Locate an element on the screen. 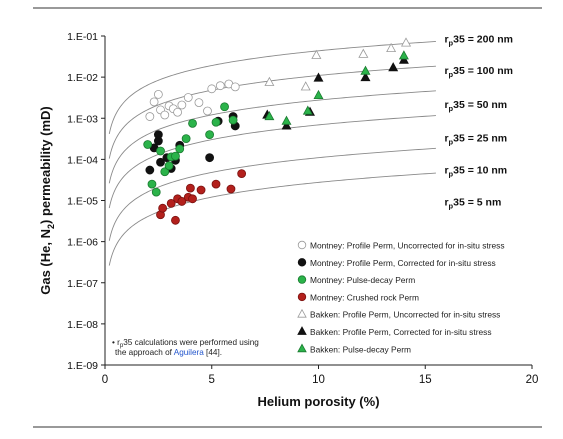  y-axis-label: Gas (He, N2) permeability (mD) is located at coordinates (47, 200).